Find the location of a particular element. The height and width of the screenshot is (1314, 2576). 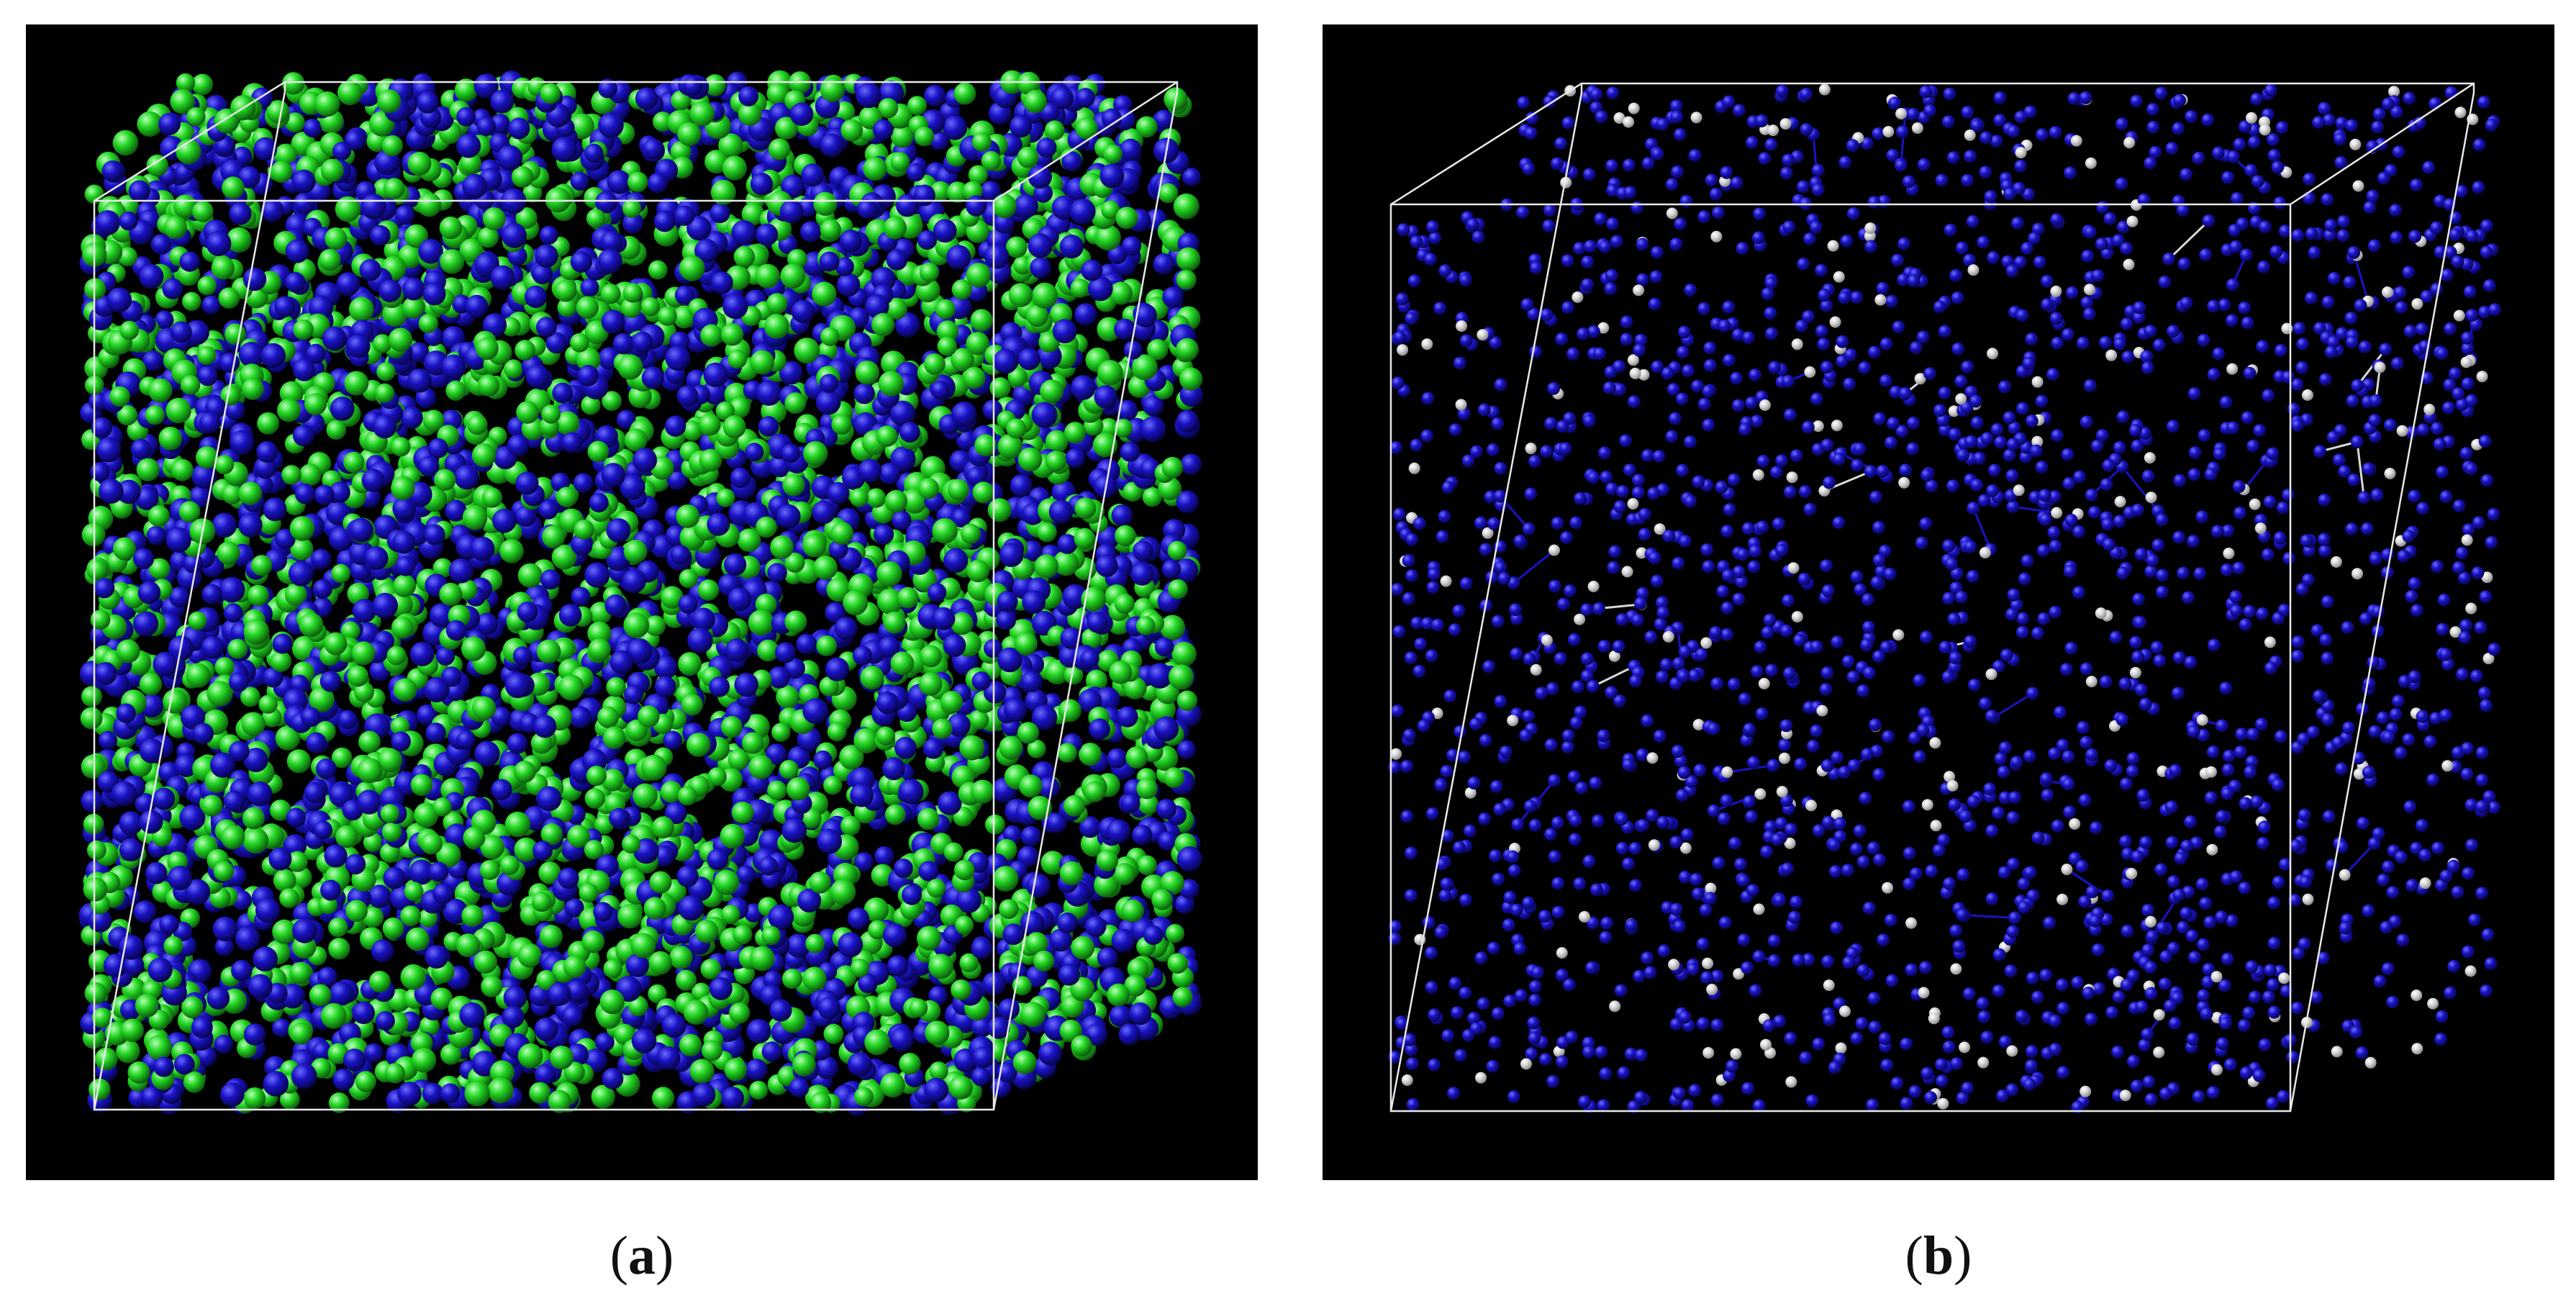

caption-a-letter: a is located at coordinates (642, 1255).